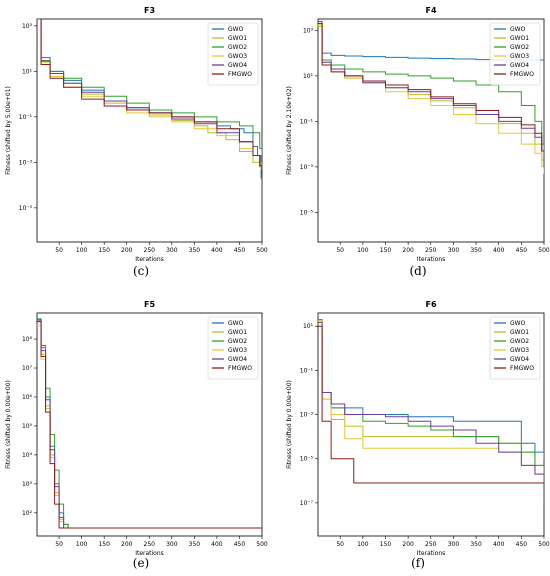 Image resolution: width=550 pixels, height=576 pixels. I want to click on f4-y-tick-label: 10⁻¹, so click(307, 121).